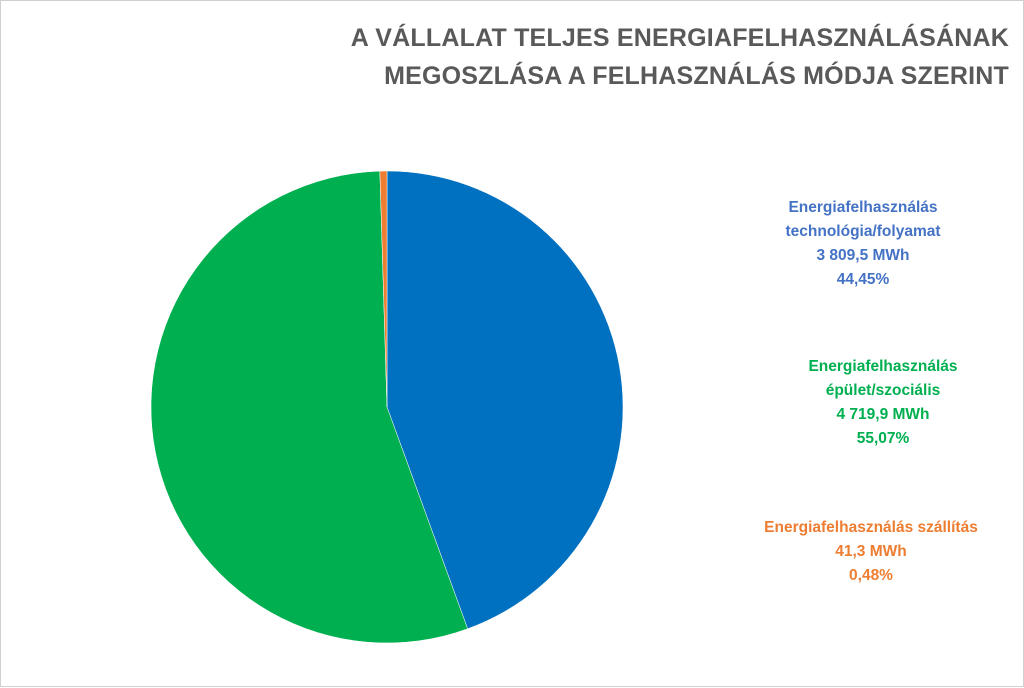 Image resolution: width=1024 pixels, height=688 pixels. I want to click on data-label-szallitas-line-3: 0,48%, so click(871, 575).